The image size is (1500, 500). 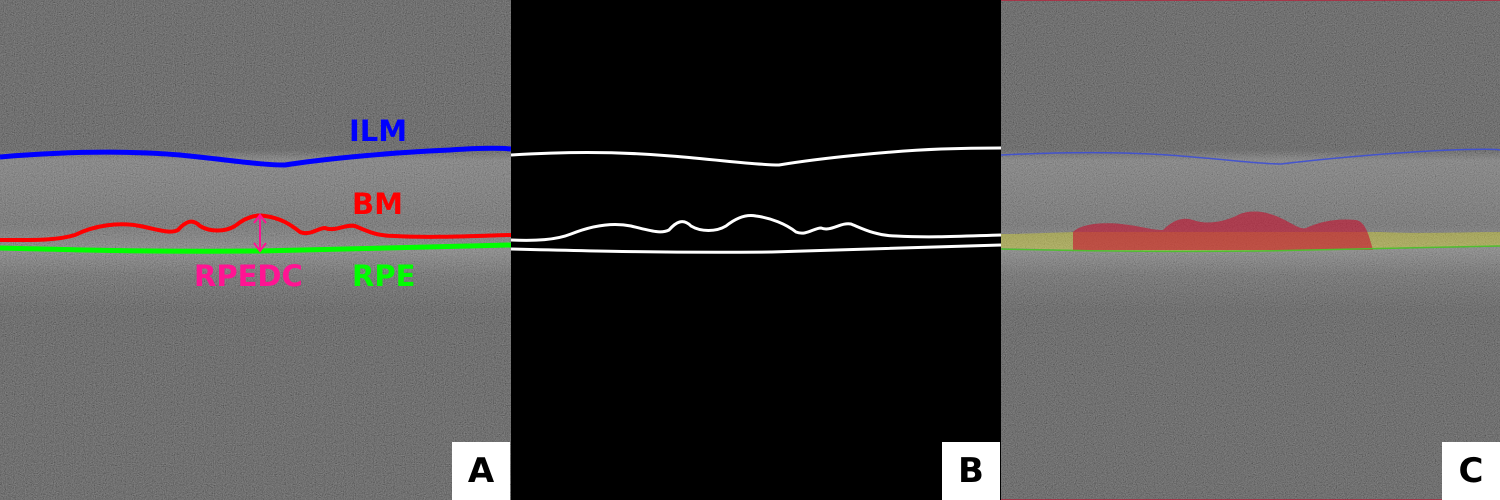 I want to click on panel-a-letter-box: A, so click(x=481, y=471).